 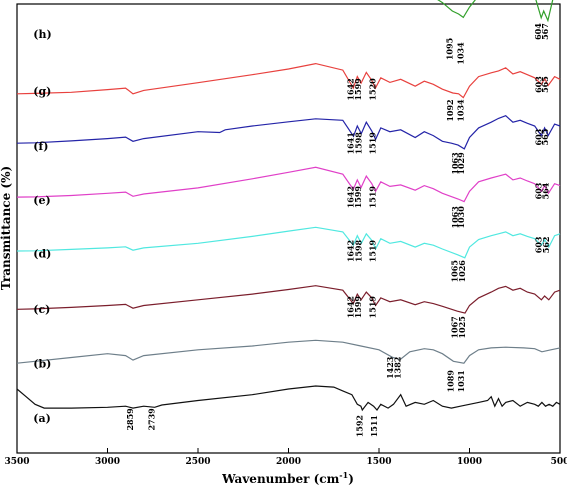 What do you see at coordinates (288, 462) in the screenshot?
I see `x-tick-label: 2000` at bounding box center [288, 462].